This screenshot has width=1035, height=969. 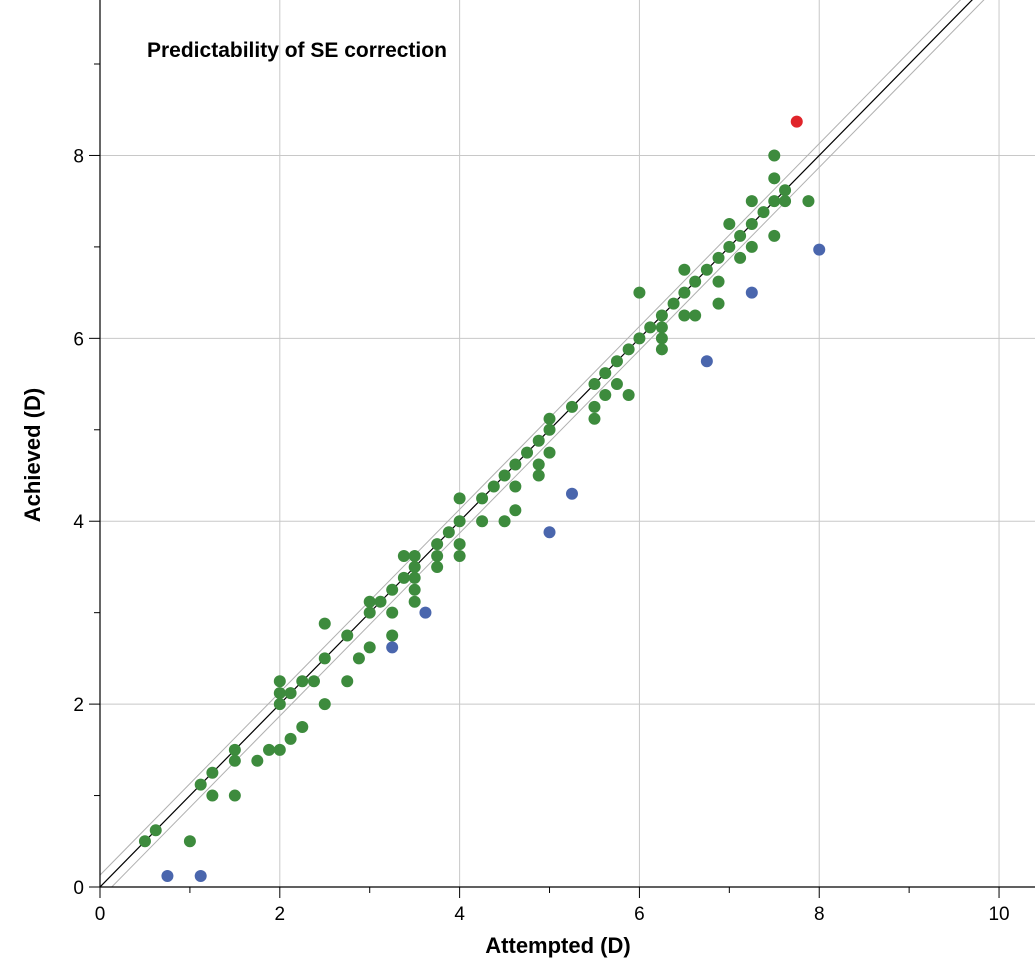 I want to click on x-tick-label-0: 0, so click(x=100, y=914).